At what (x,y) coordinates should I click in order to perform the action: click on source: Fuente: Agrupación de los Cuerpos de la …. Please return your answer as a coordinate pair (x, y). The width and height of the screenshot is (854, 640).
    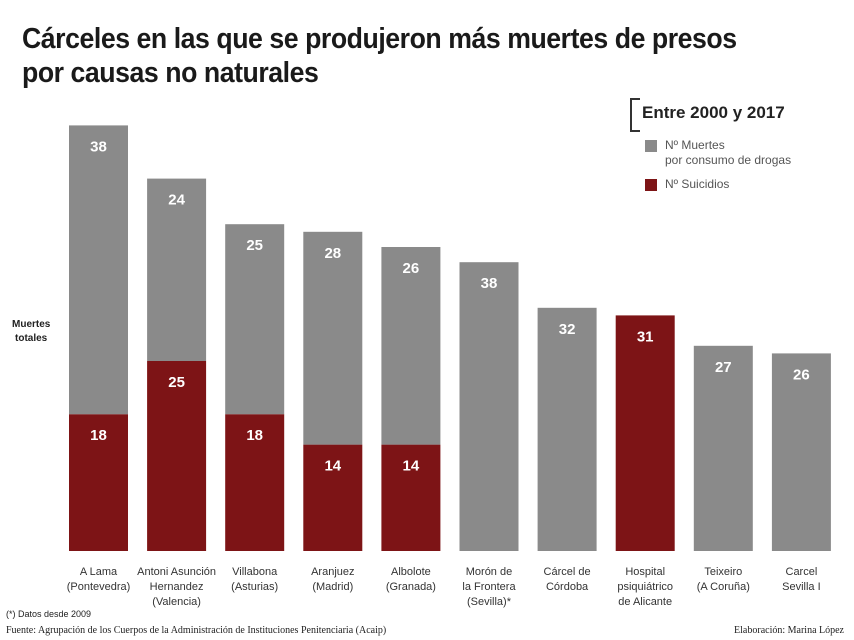
    Looking at the image, I should click on (196, 630).